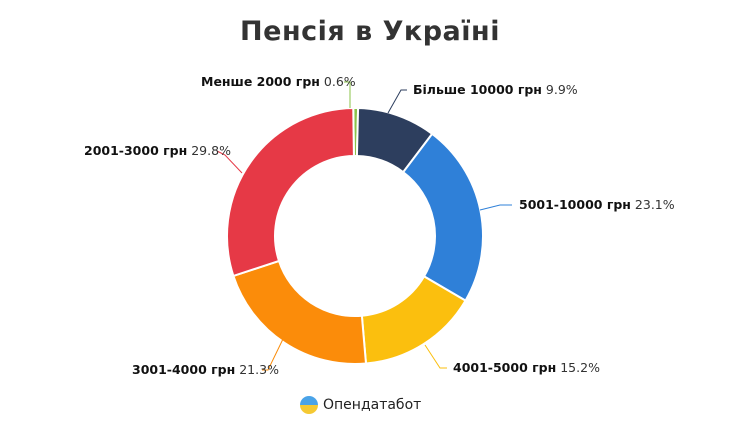 This screenshot has width=740, height=426. I want to click on label-2001-3000: 2001-3000 грн 29.8%, so click(157, 150).